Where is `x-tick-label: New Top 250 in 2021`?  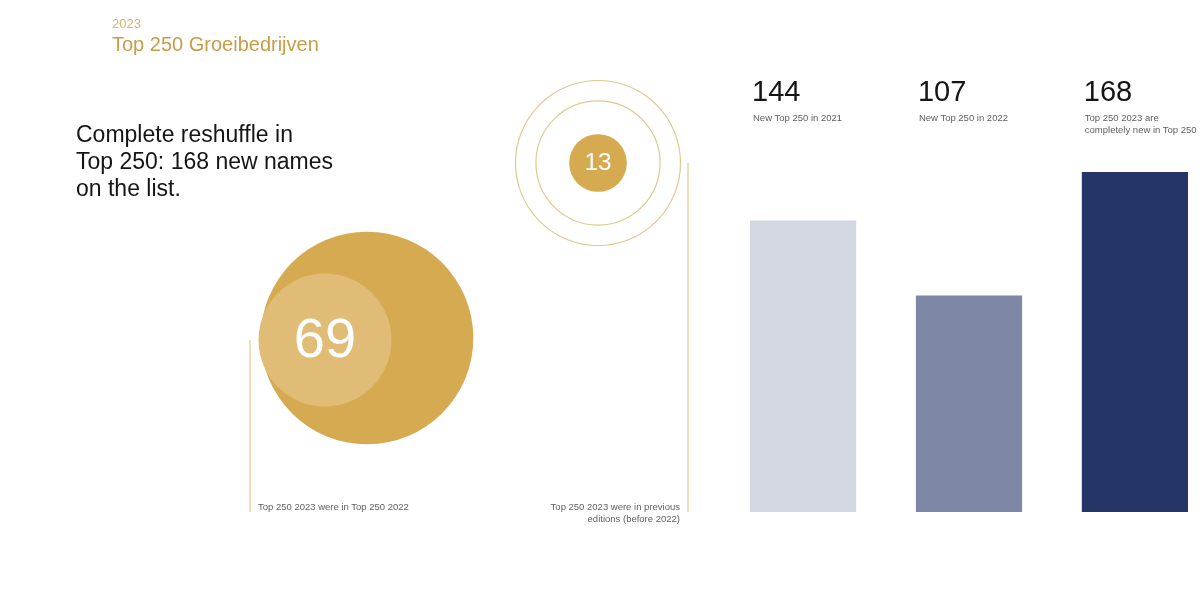 x-tick-label: New Top 250 in 2021 is located at coordinates (798, 117).